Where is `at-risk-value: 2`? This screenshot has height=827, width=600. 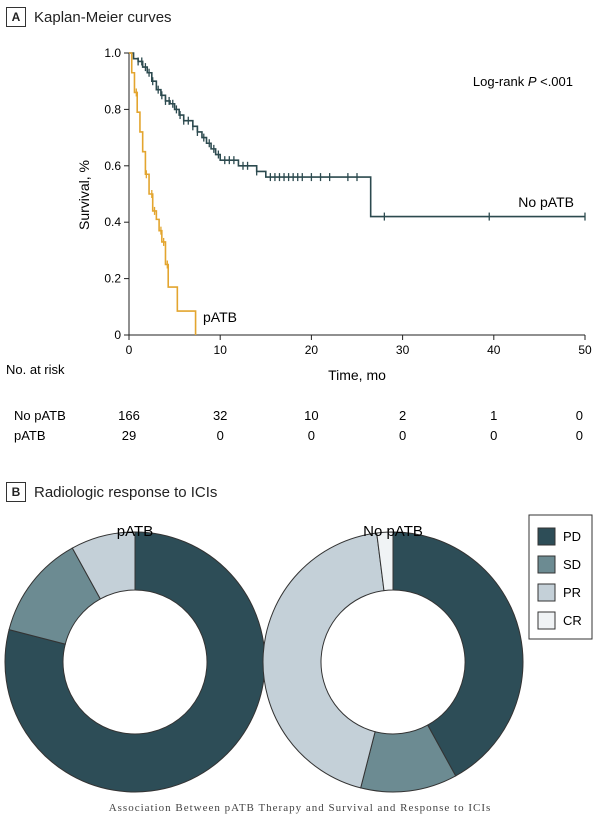 at-risk-value: 2 is located at coordinates (402, 415).